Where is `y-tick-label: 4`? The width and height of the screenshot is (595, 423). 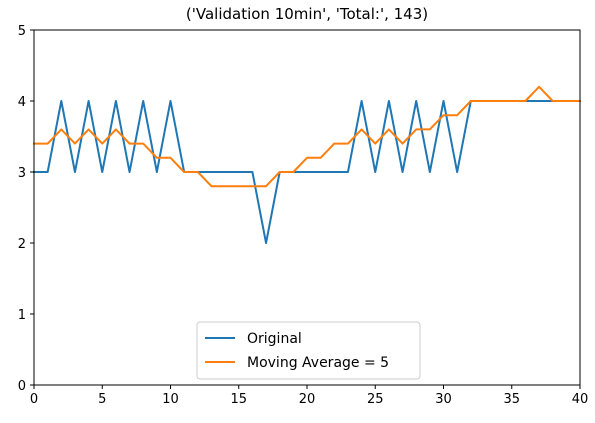
y-tick-label: 4 is located at coordinates (22, 102).